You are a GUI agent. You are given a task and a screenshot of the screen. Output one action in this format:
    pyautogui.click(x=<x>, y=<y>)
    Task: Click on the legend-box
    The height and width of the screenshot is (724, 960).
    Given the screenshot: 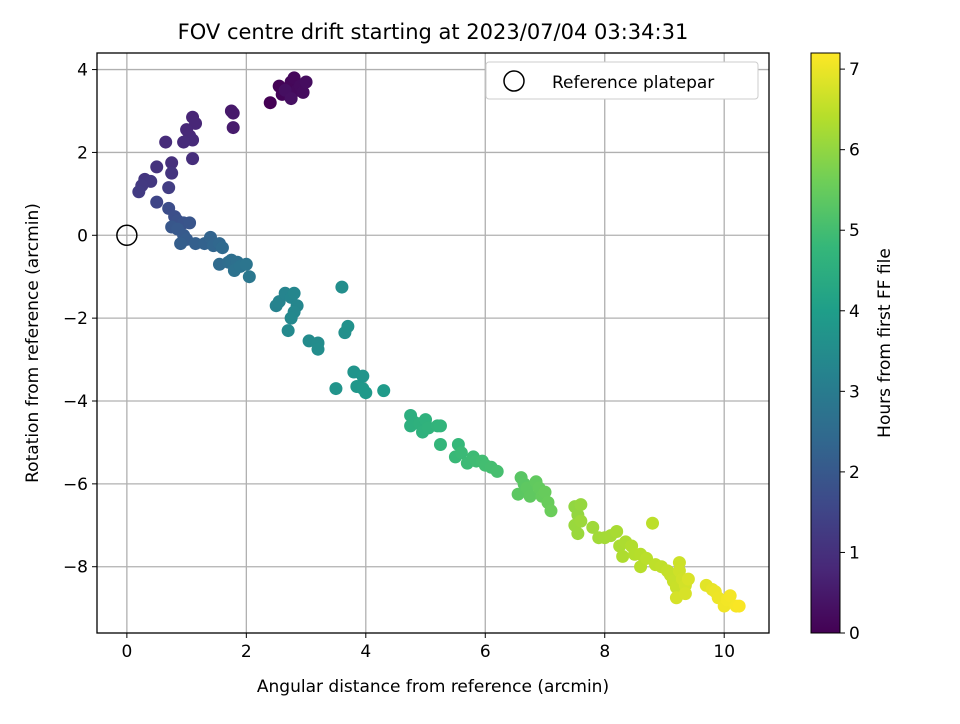 What is the action you would take?
    pyautogui.click(x=622, y=80)
    